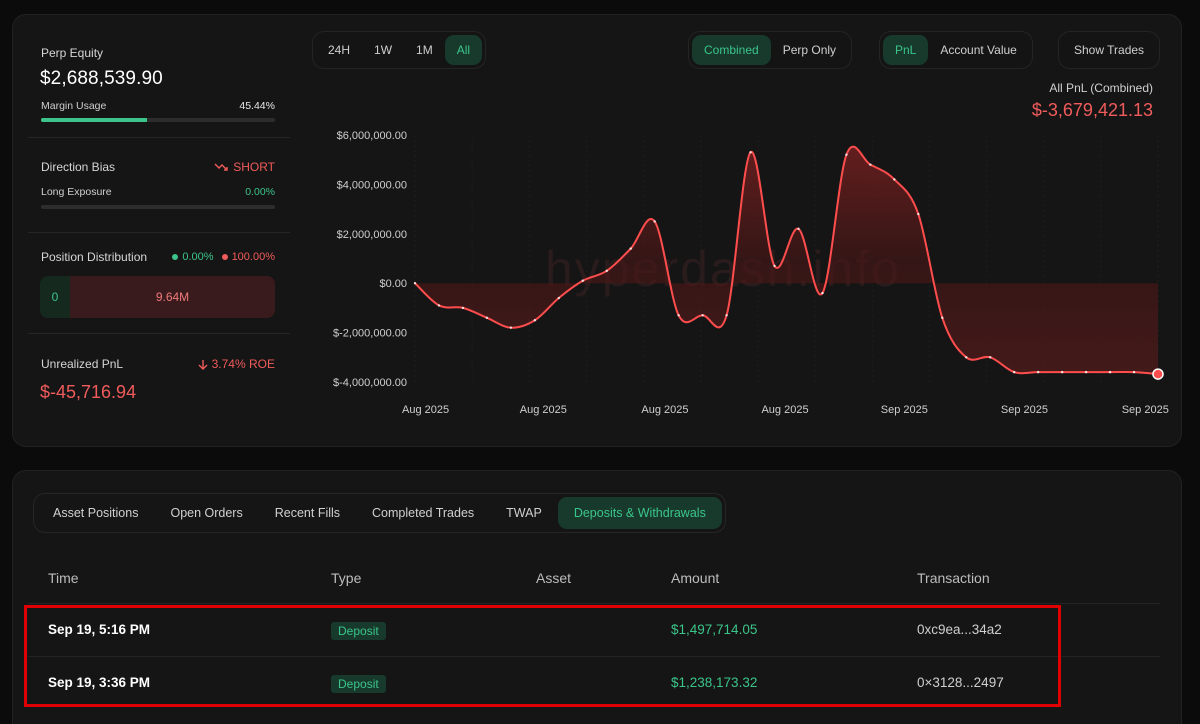 This screenshot has width=1200, height=724. I want to click on col-time: Time, so click(63, 578).